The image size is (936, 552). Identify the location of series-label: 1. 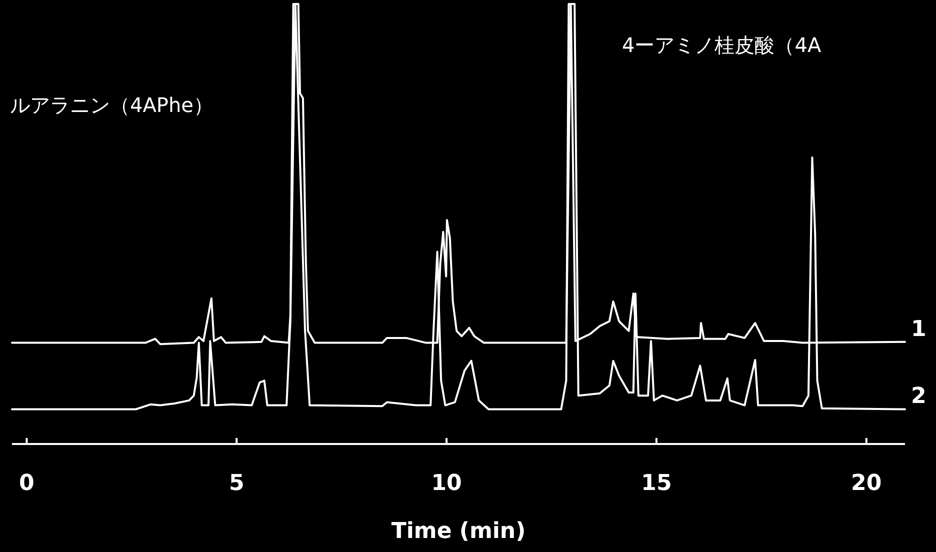
(918, 329).